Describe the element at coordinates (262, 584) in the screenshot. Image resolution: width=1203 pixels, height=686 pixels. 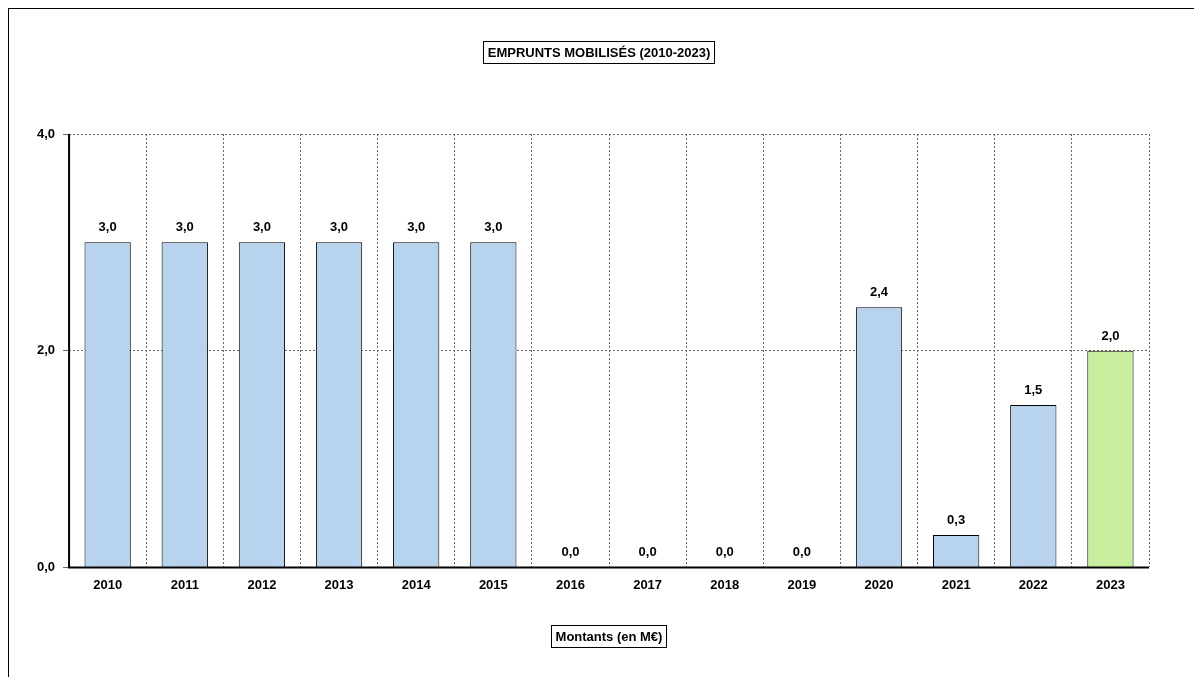
I see `x-tick-label: 2012` at that location.